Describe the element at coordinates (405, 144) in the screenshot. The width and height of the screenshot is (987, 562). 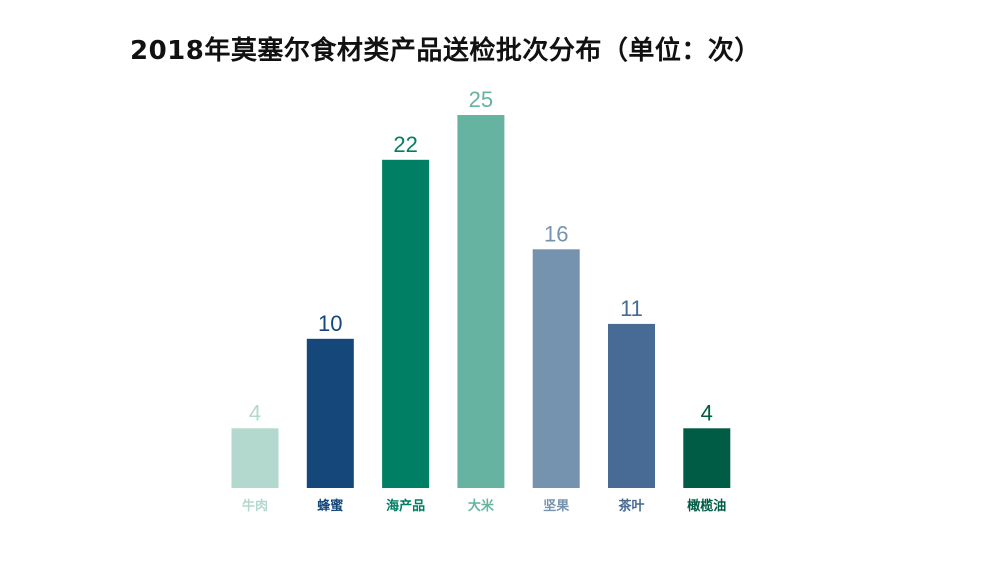
I see `data-label-2: 22` at that location.